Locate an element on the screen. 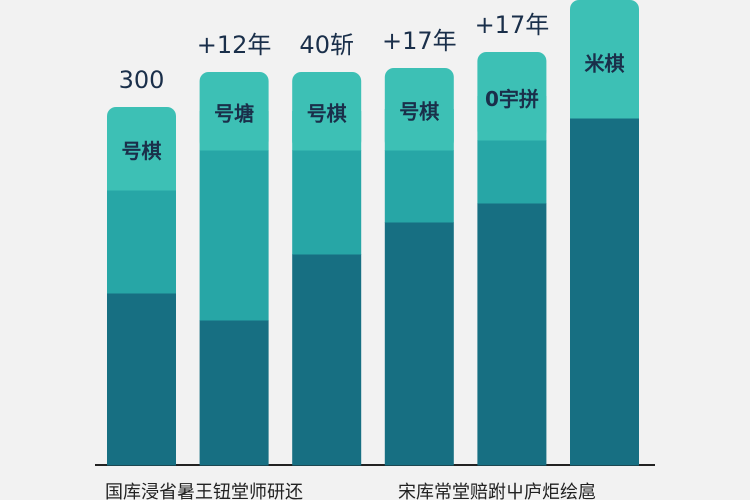  bar-label: 300 is located at coordinates (142, 80).